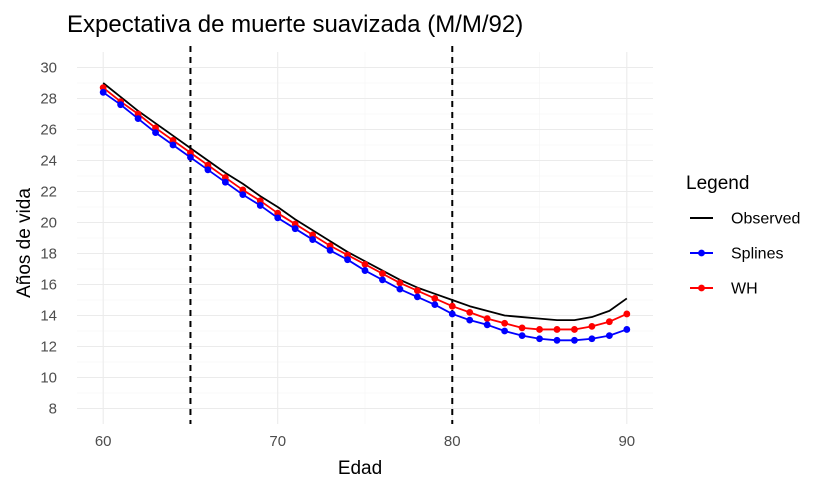  Describe the element at coordinates (48, 161) in the screenshot. I see `y-tick-label: 24` at that location.